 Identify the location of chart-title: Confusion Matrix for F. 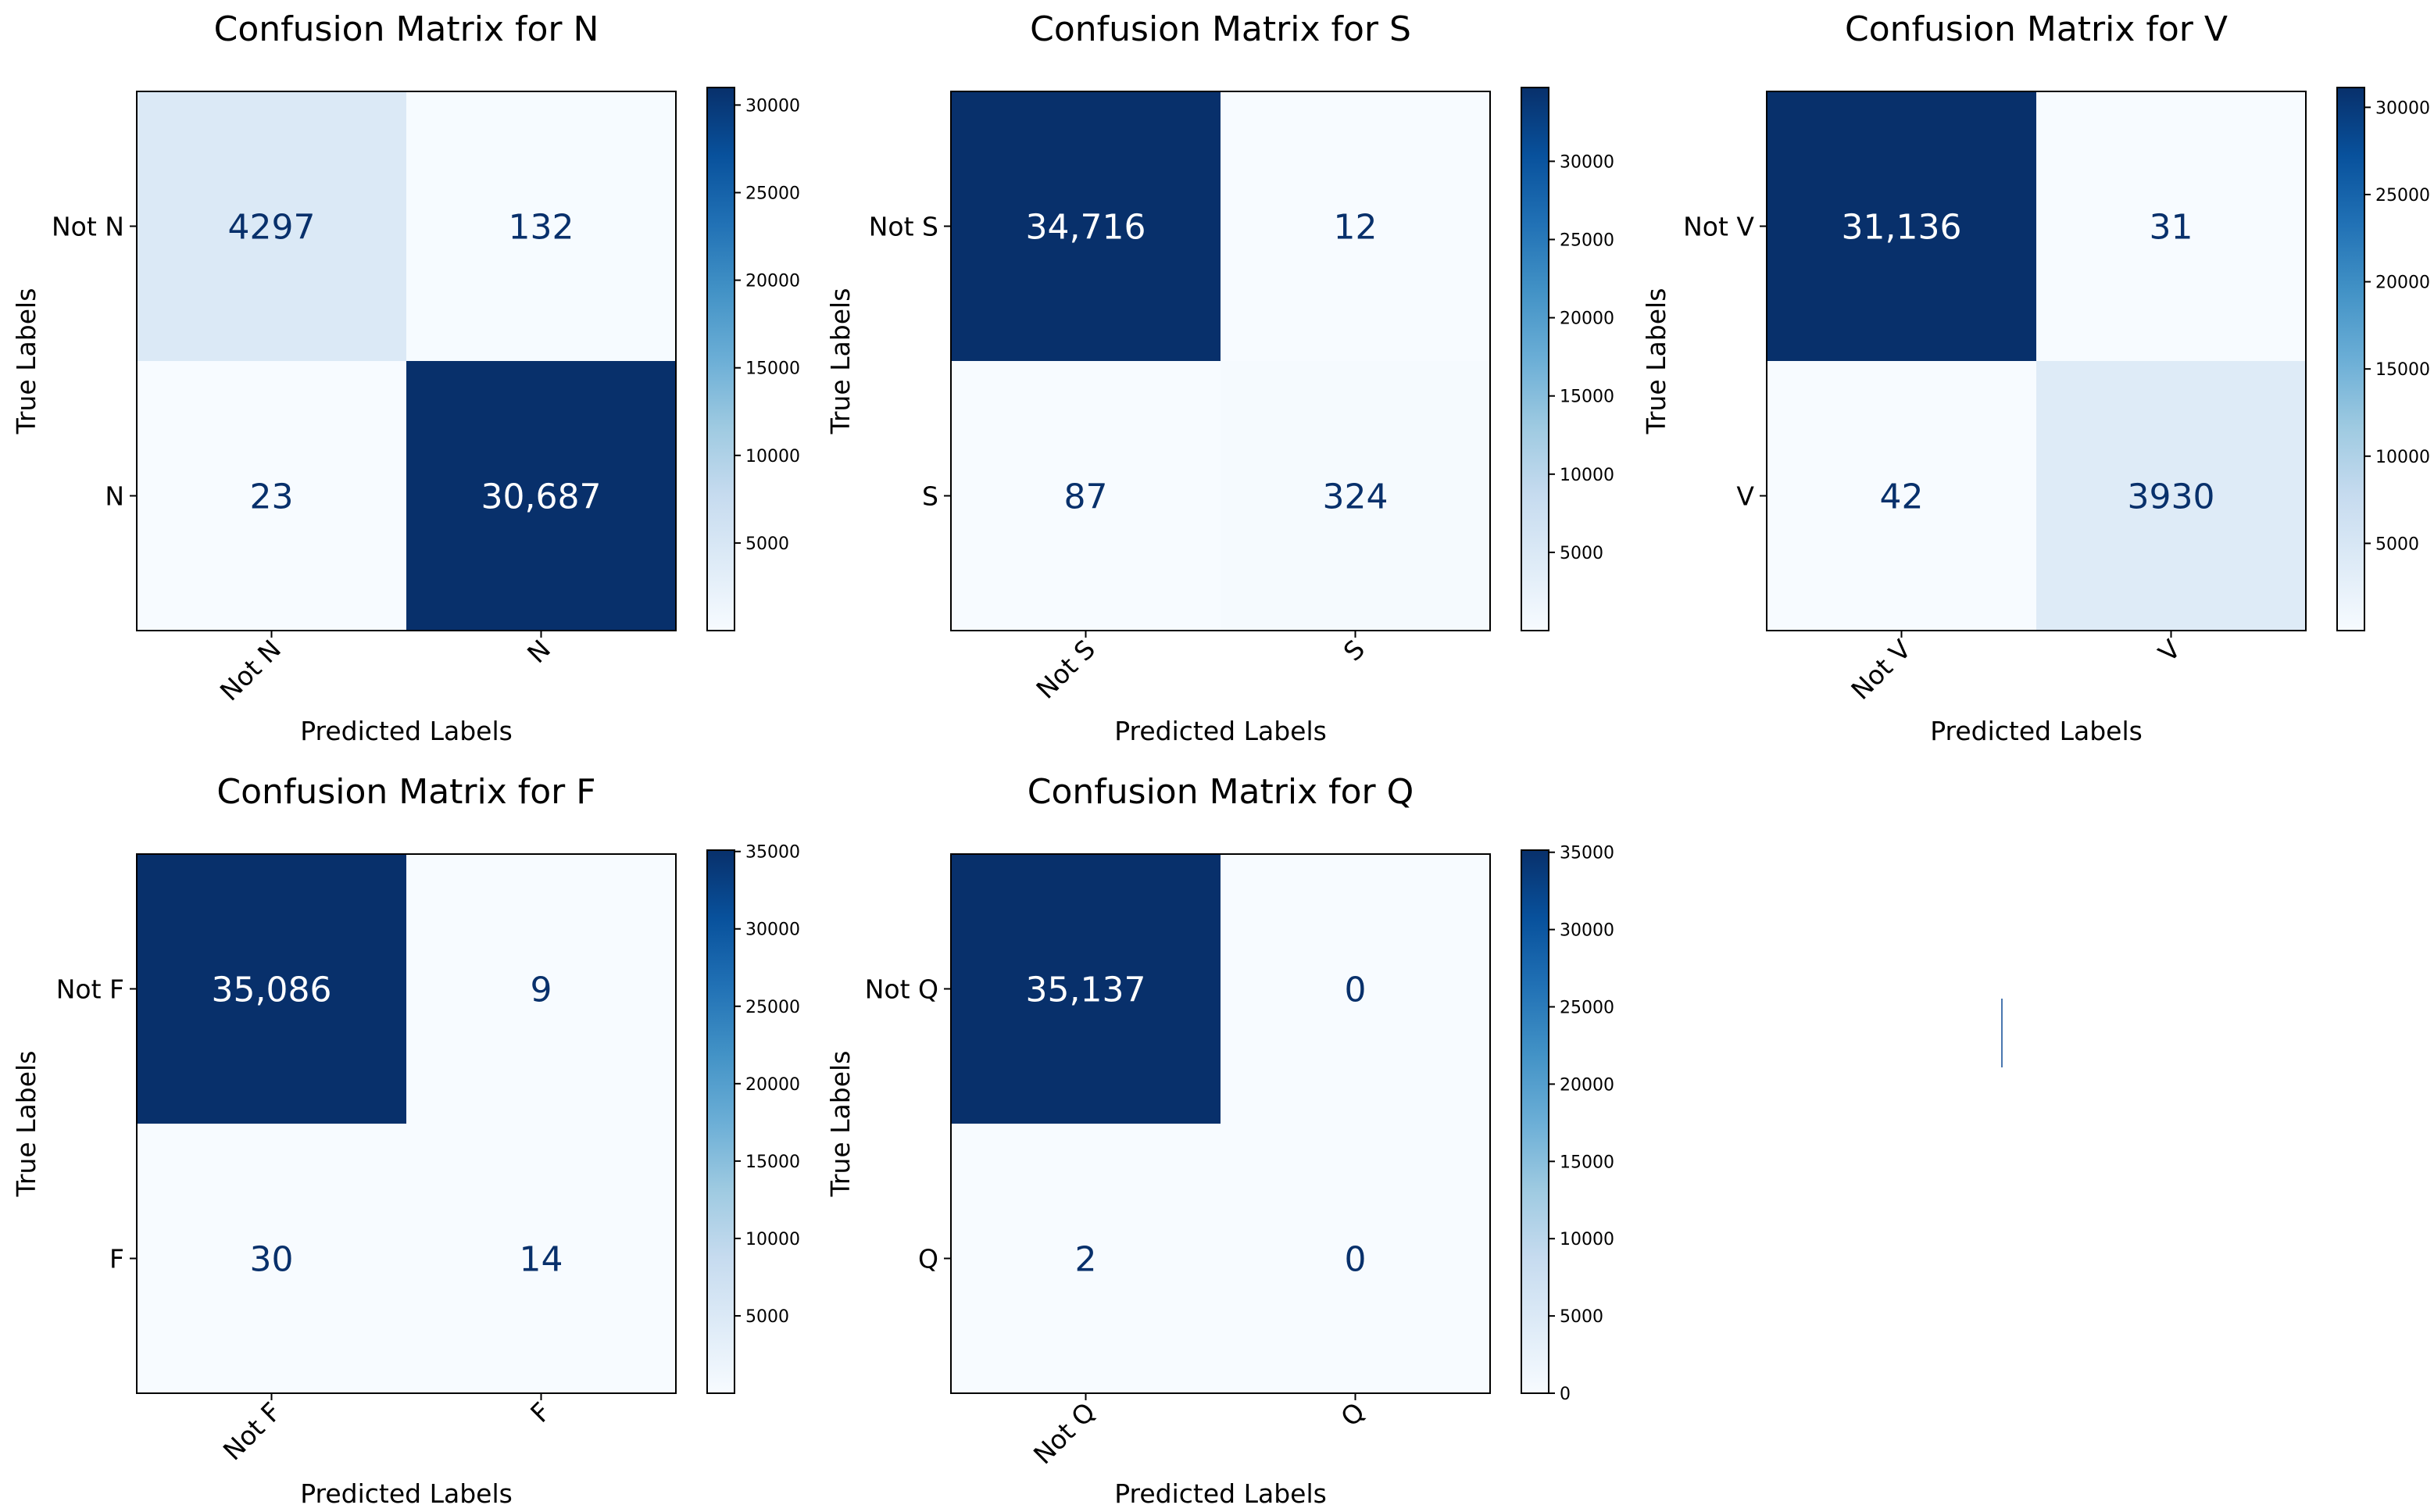
(405, 792).